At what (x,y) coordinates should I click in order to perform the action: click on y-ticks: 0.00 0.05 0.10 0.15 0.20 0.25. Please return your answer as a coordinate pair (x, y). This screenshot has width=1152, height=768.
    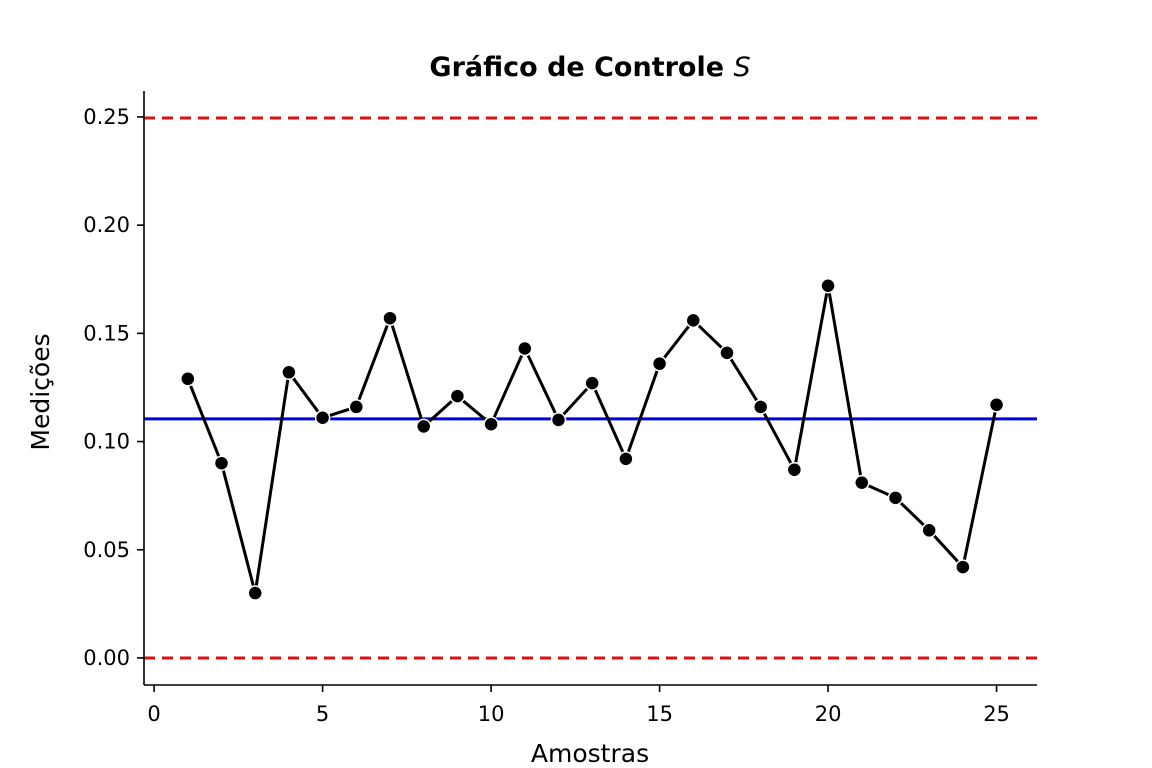
    Looking at the image, I should click on (113, 387).